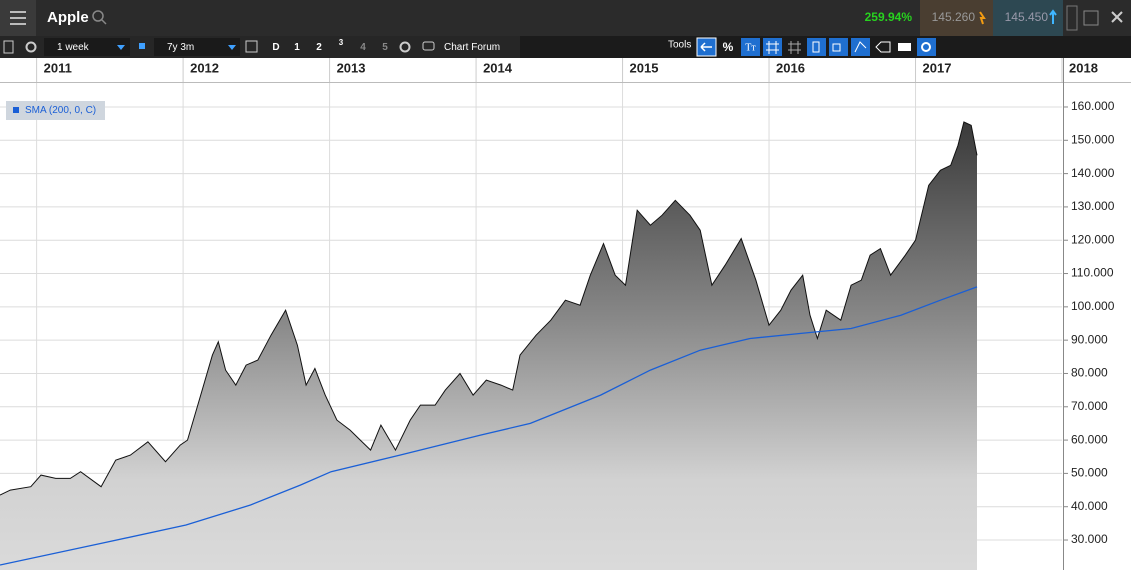  I want to click on close-button, so click(1117, 17).